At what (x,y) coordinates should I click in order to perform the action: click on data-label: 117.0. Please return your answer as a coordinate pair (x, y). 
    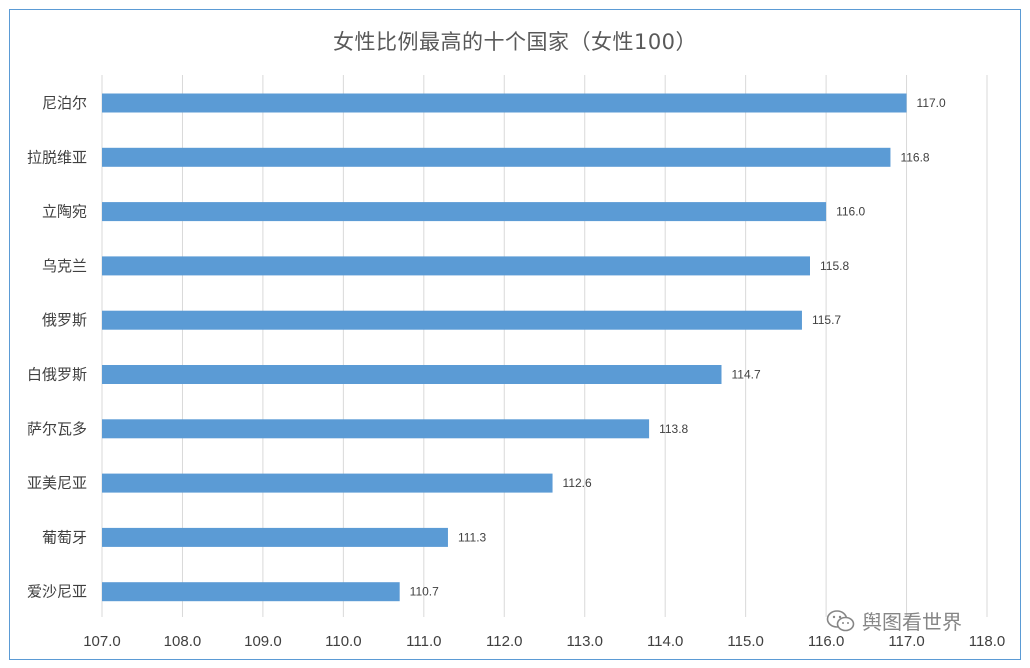
    Looking at the image, I should click on (931, 103).